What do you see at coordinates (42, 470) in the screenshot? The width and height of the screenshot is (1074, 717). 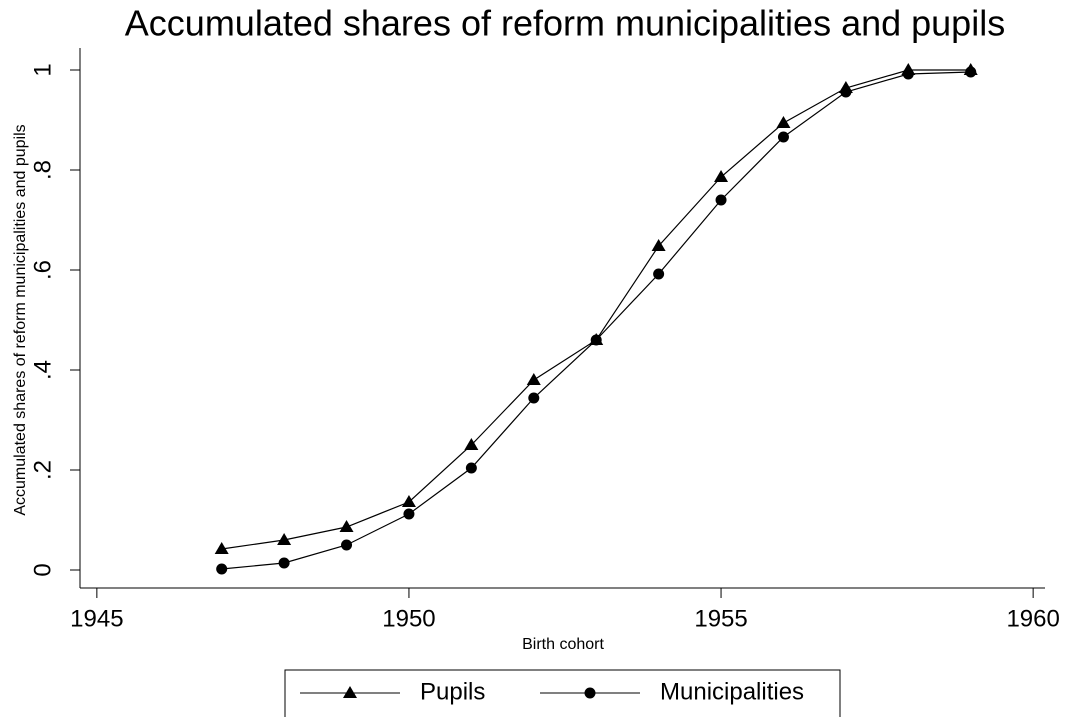 I see `y-tick-label: .2` at bounding box center [42, 470].